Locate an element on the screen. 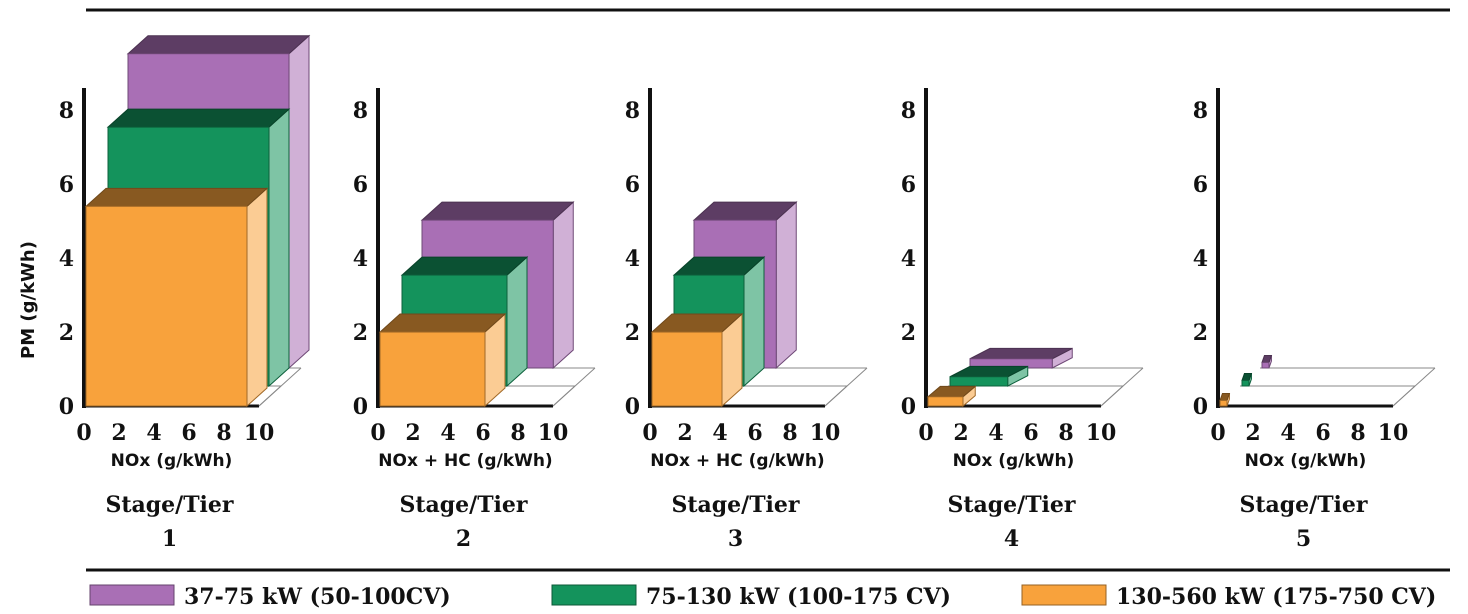 The width and height of the screenshot is (1468, 614). legend-item: 130-560 kW (175-750 CV) is located at coordinates (1228, 597).